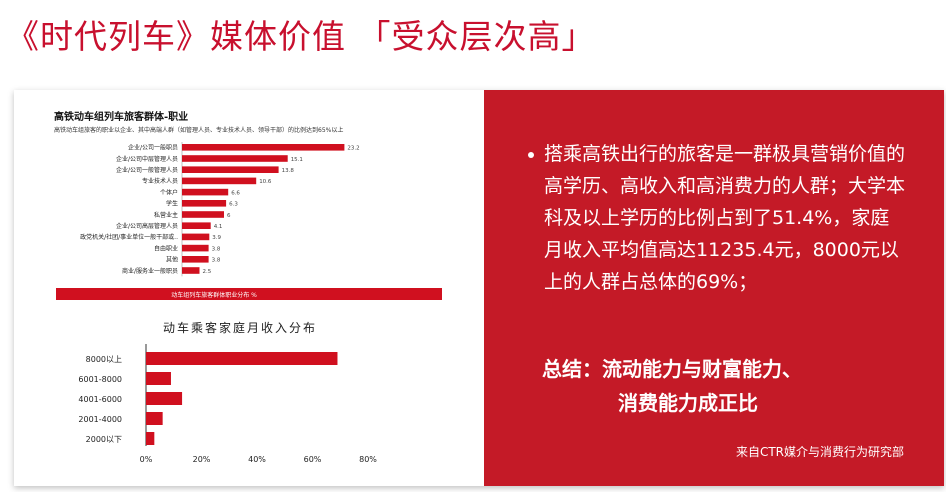 The width and height of the screenshot is (946, 492). What do you see at coordinates (214, 295) in the screenshot?
I see `occupation-chart-footer: 动车组列车旅客群体职业分布 %` at bounding box center [214, 295].